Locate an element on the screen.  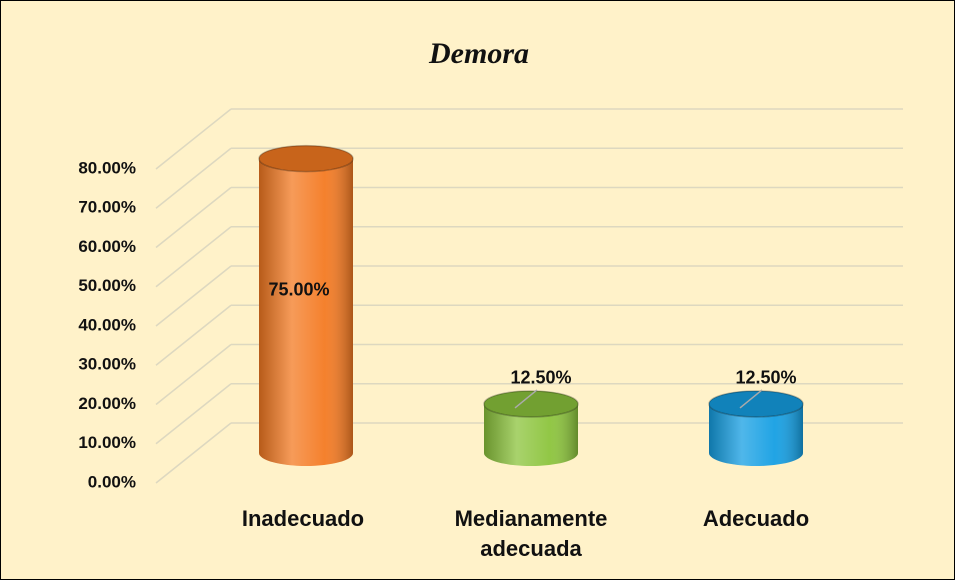
x-tick-label: Medianamente adecuada is located at coordinates (531, 533).